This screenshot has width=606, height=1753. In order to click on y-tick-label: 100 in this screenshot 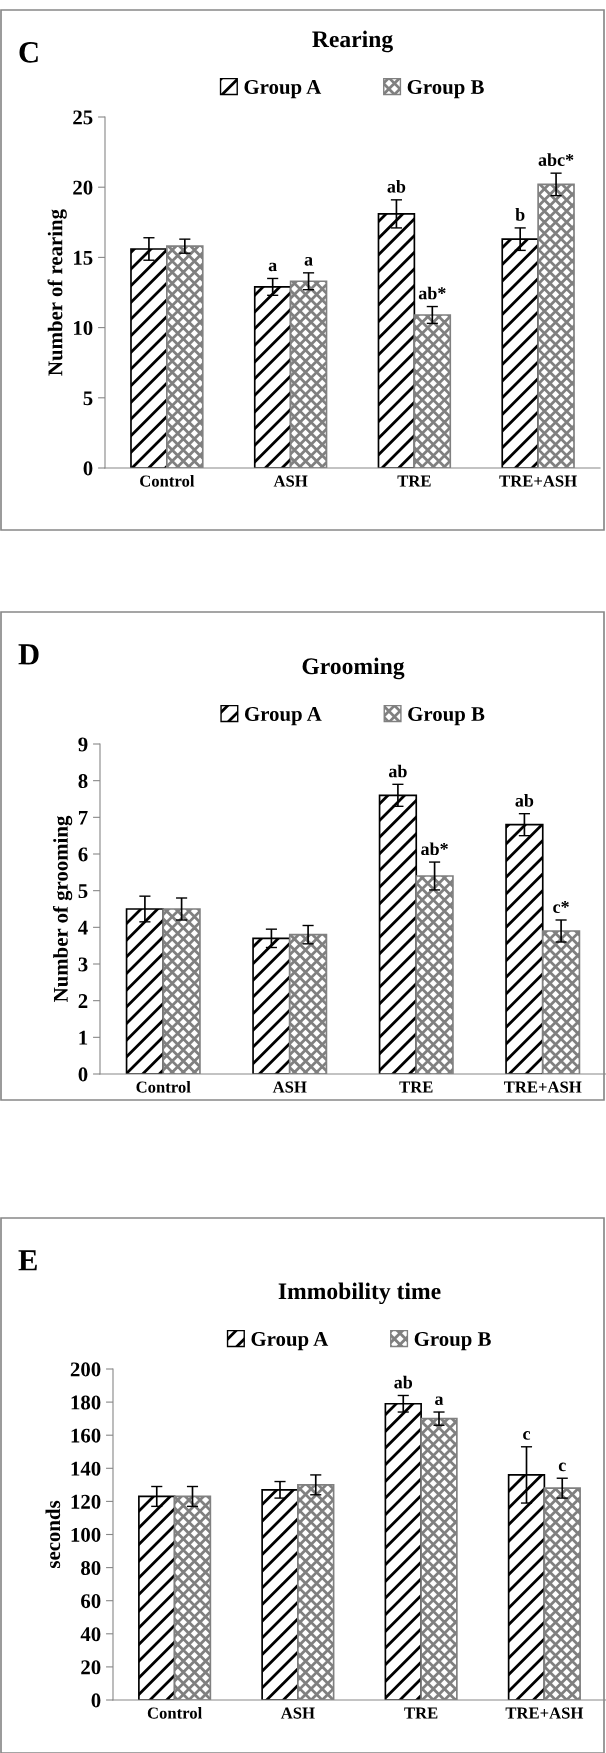, I will do `click(86, 1534)`.